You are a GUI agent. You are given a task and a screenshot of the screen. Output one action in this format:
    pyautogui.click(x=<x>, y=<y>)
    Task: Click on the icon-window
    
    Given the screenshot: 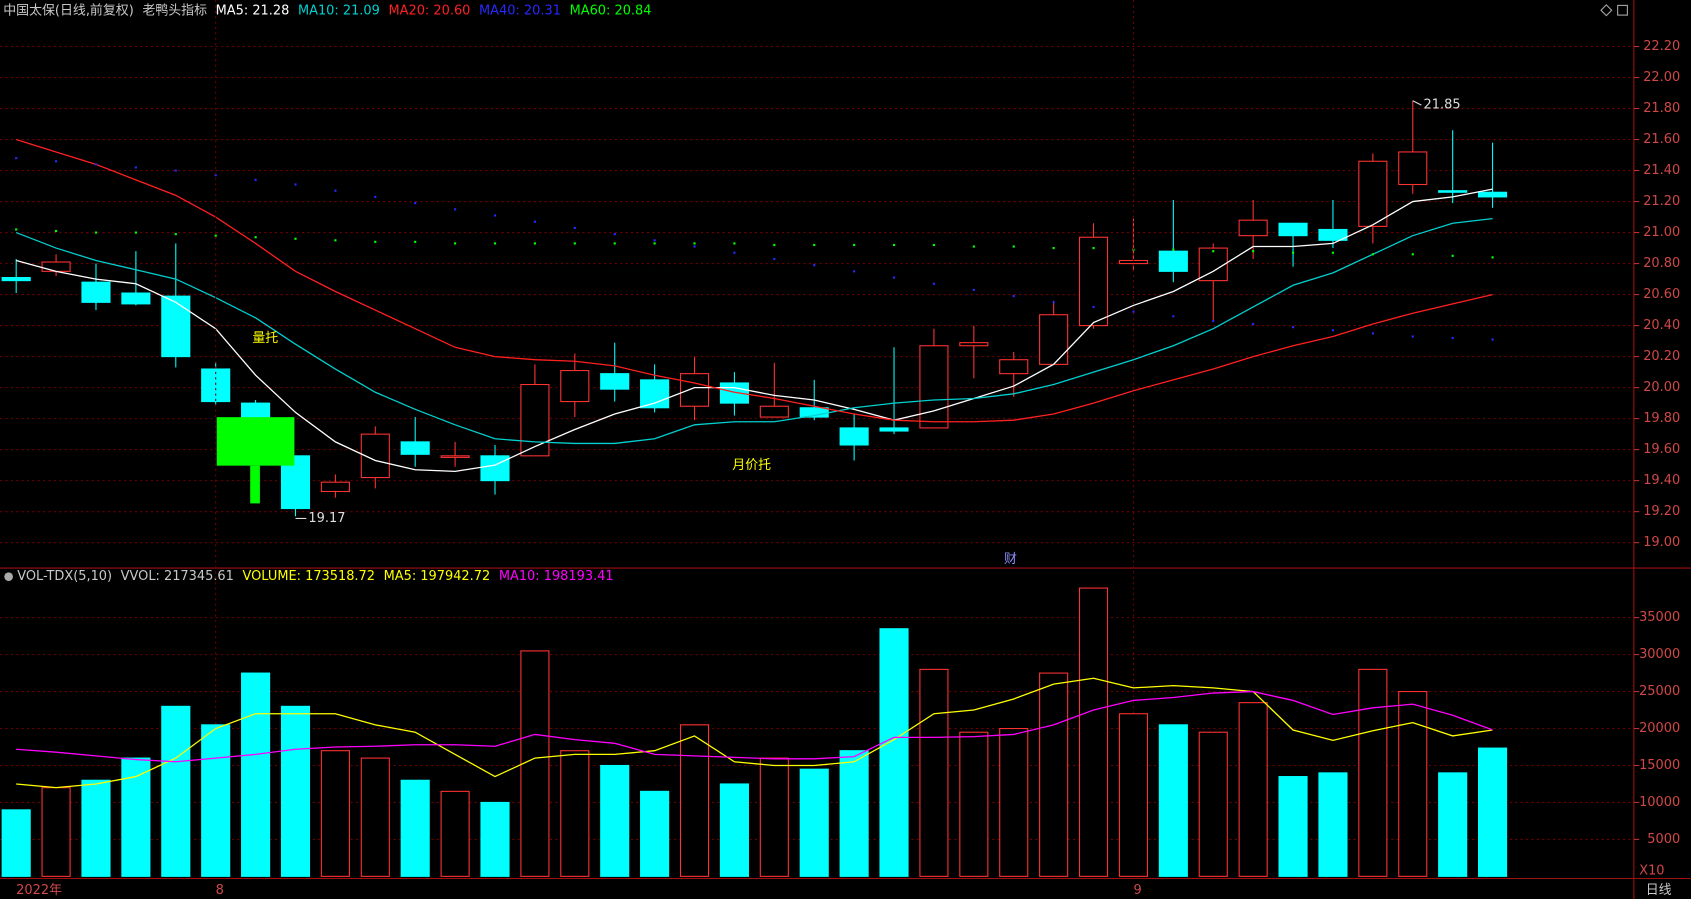 What is the action you would take?
    pyautogui.click(x=1622, y=10)
    